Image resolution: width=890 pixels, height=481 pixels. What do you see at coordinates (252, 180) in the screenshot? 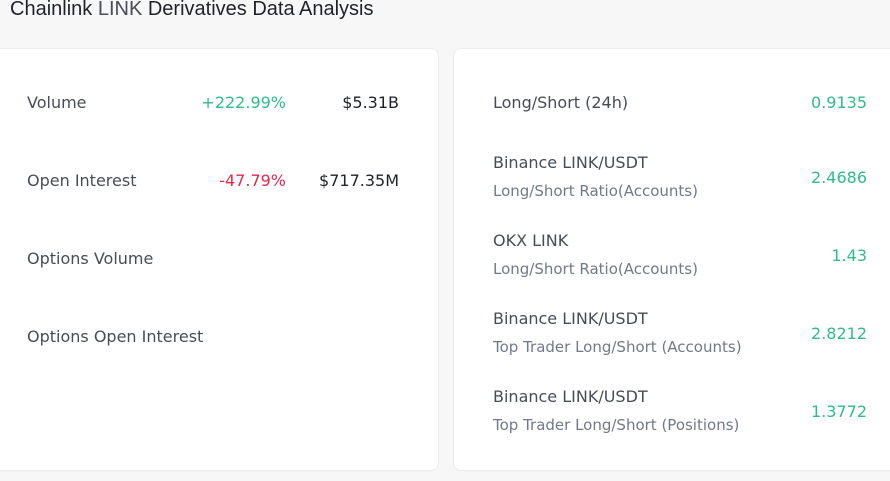
I see `change: -47.79%` at bounding box center [252, 180].